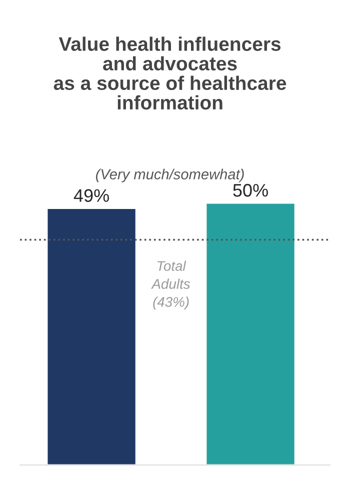 The image size is (340, 489). Describe the element at coordinates (170, 73) in the screenshot. I see `chart-title: Value health influencers and advocates as a source of healthcare information` at that location.